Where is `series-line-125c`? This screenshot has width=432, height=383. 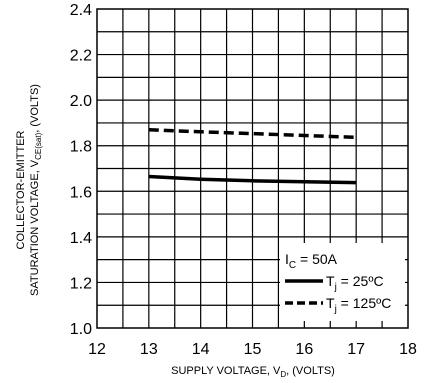 series-line-125c is located at coordinates (252, 134).